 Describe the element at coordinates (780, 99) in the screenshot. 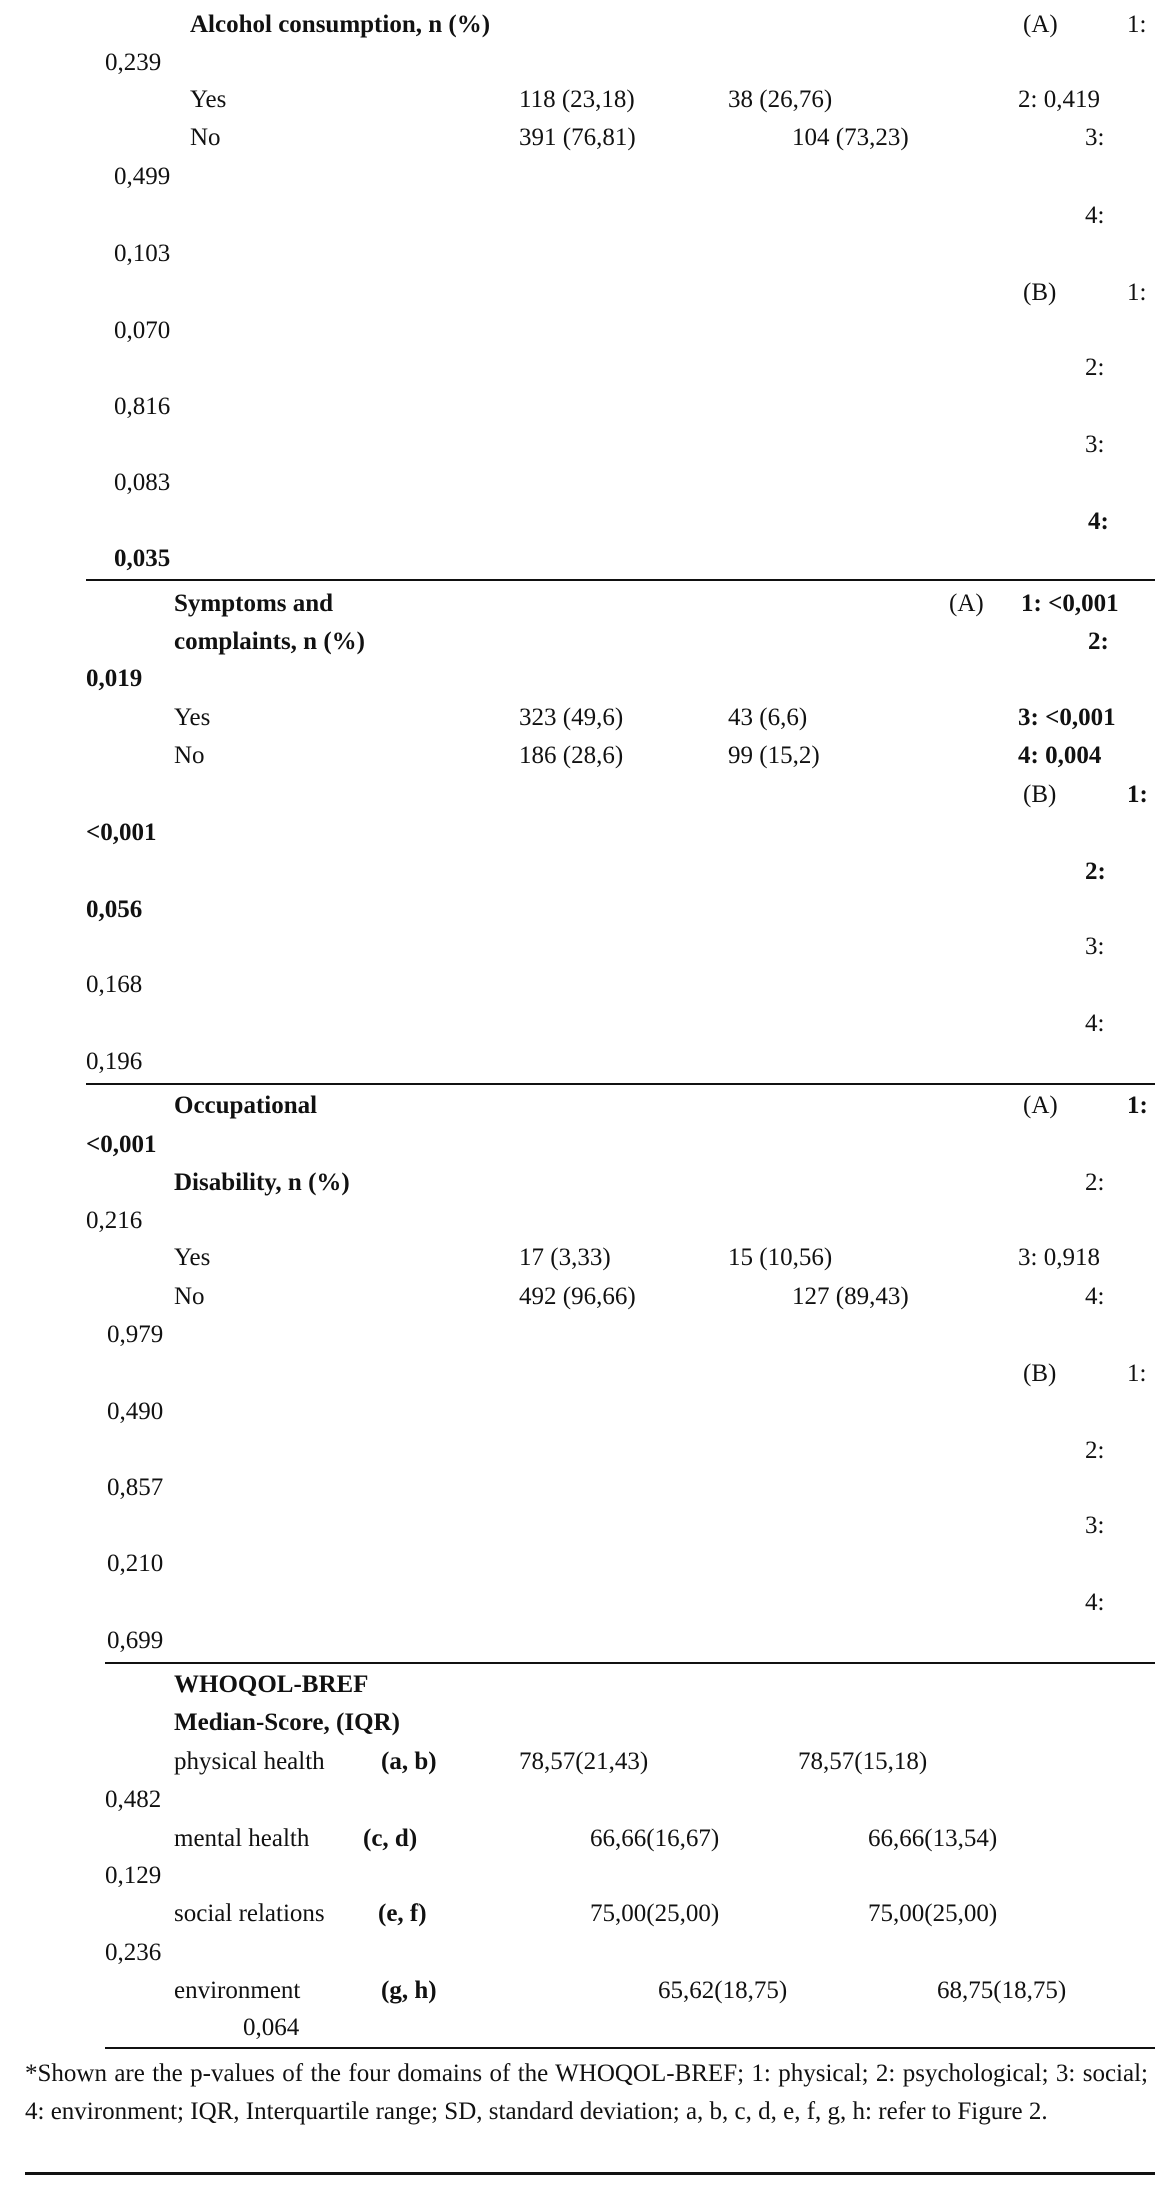

I see `cell: 38 (26,76)` at that location.